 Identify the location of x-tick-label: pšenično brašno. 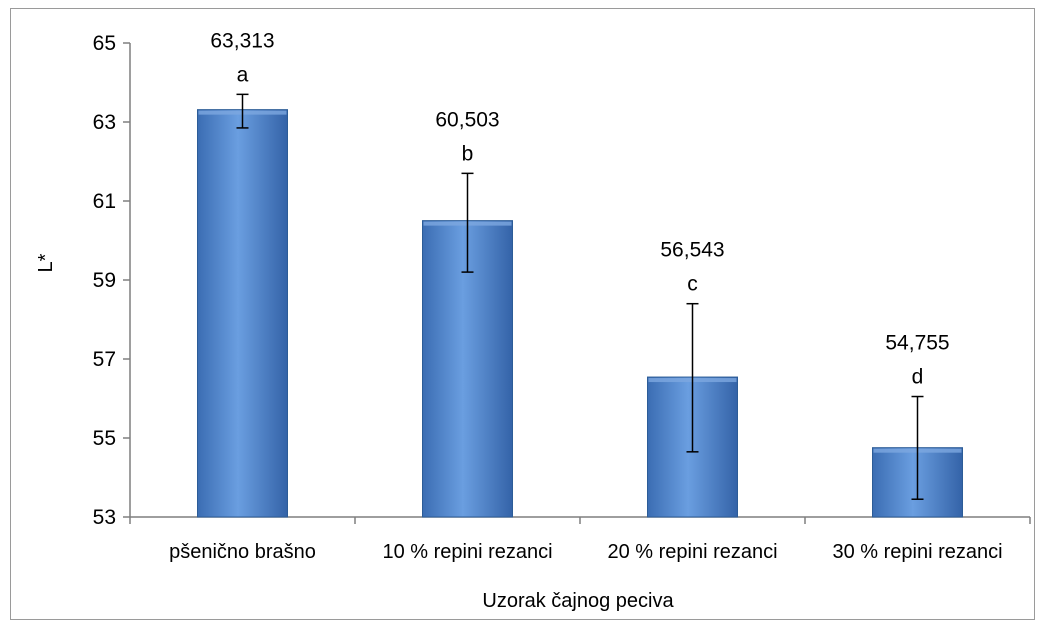
(242, 552).